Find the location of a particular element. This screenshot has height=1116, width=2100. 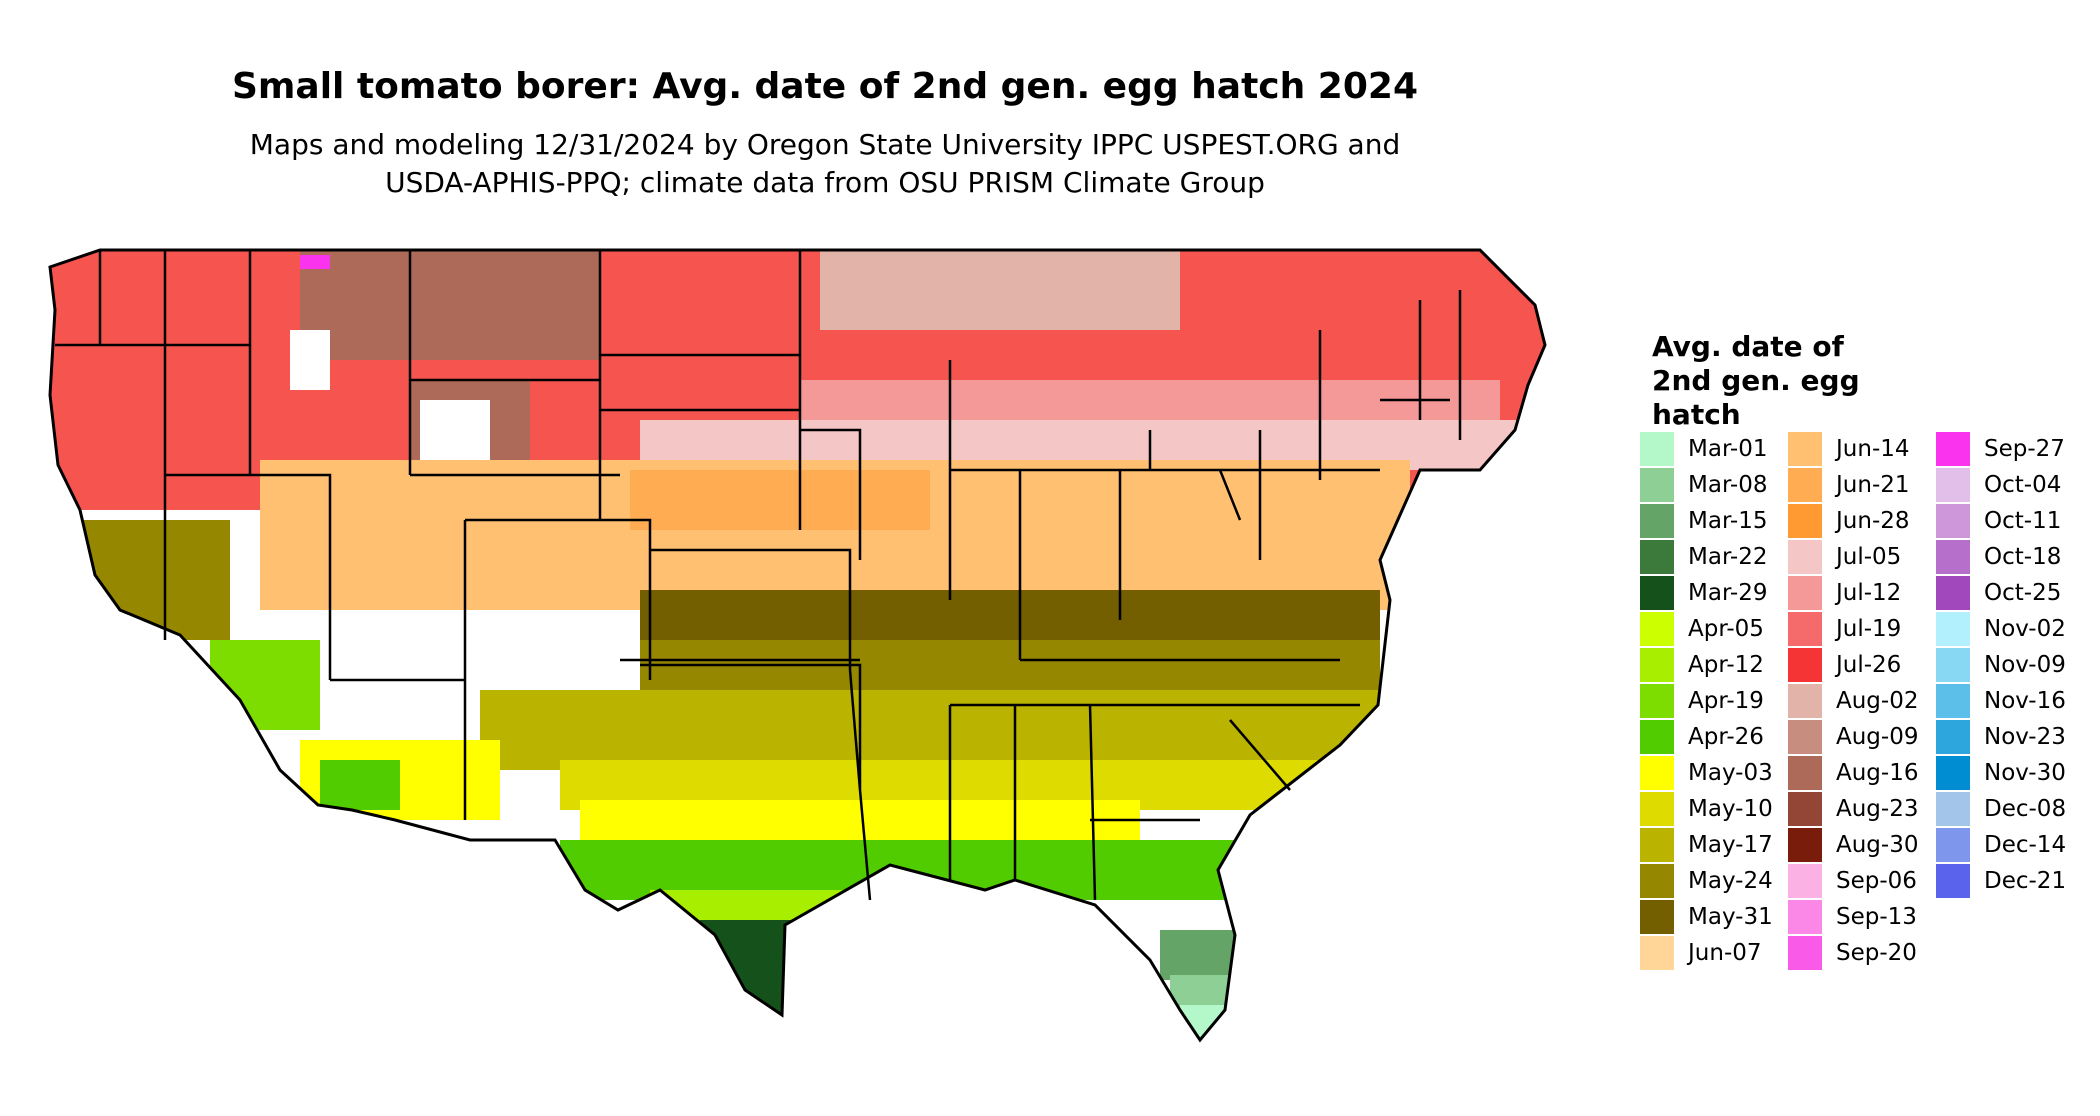

legend-label: Nov-23 is located at coordinates (2025, 737).